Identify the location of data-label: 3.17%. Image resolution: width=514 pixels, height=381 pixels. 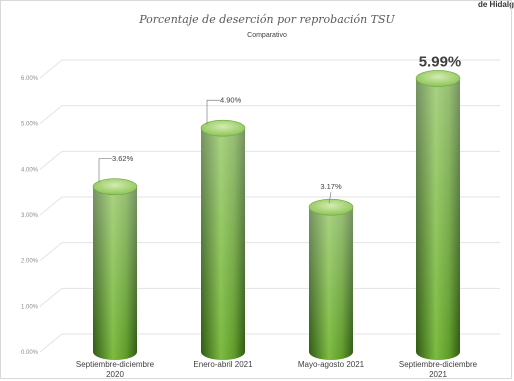
(331, 186).